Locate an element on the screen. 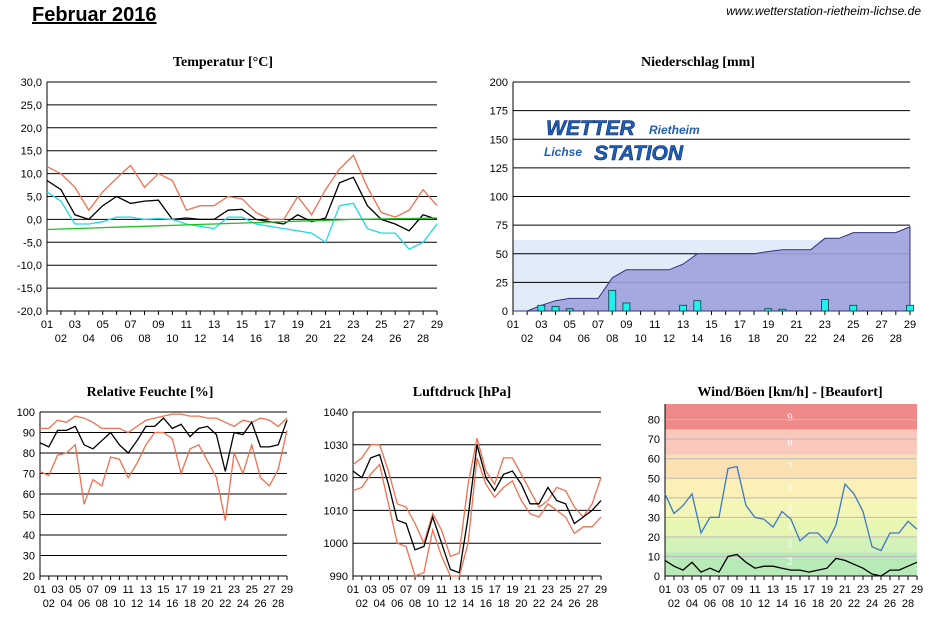 The image size is (931, 618). x-tick-label: 16 is located at coordinates (256, 339).